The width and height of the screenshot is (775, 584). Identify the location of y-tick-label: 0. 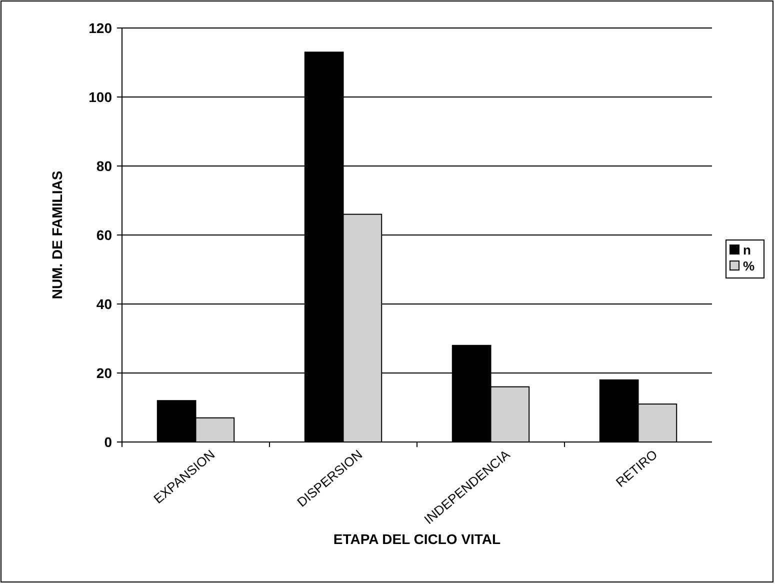
(108, 442).